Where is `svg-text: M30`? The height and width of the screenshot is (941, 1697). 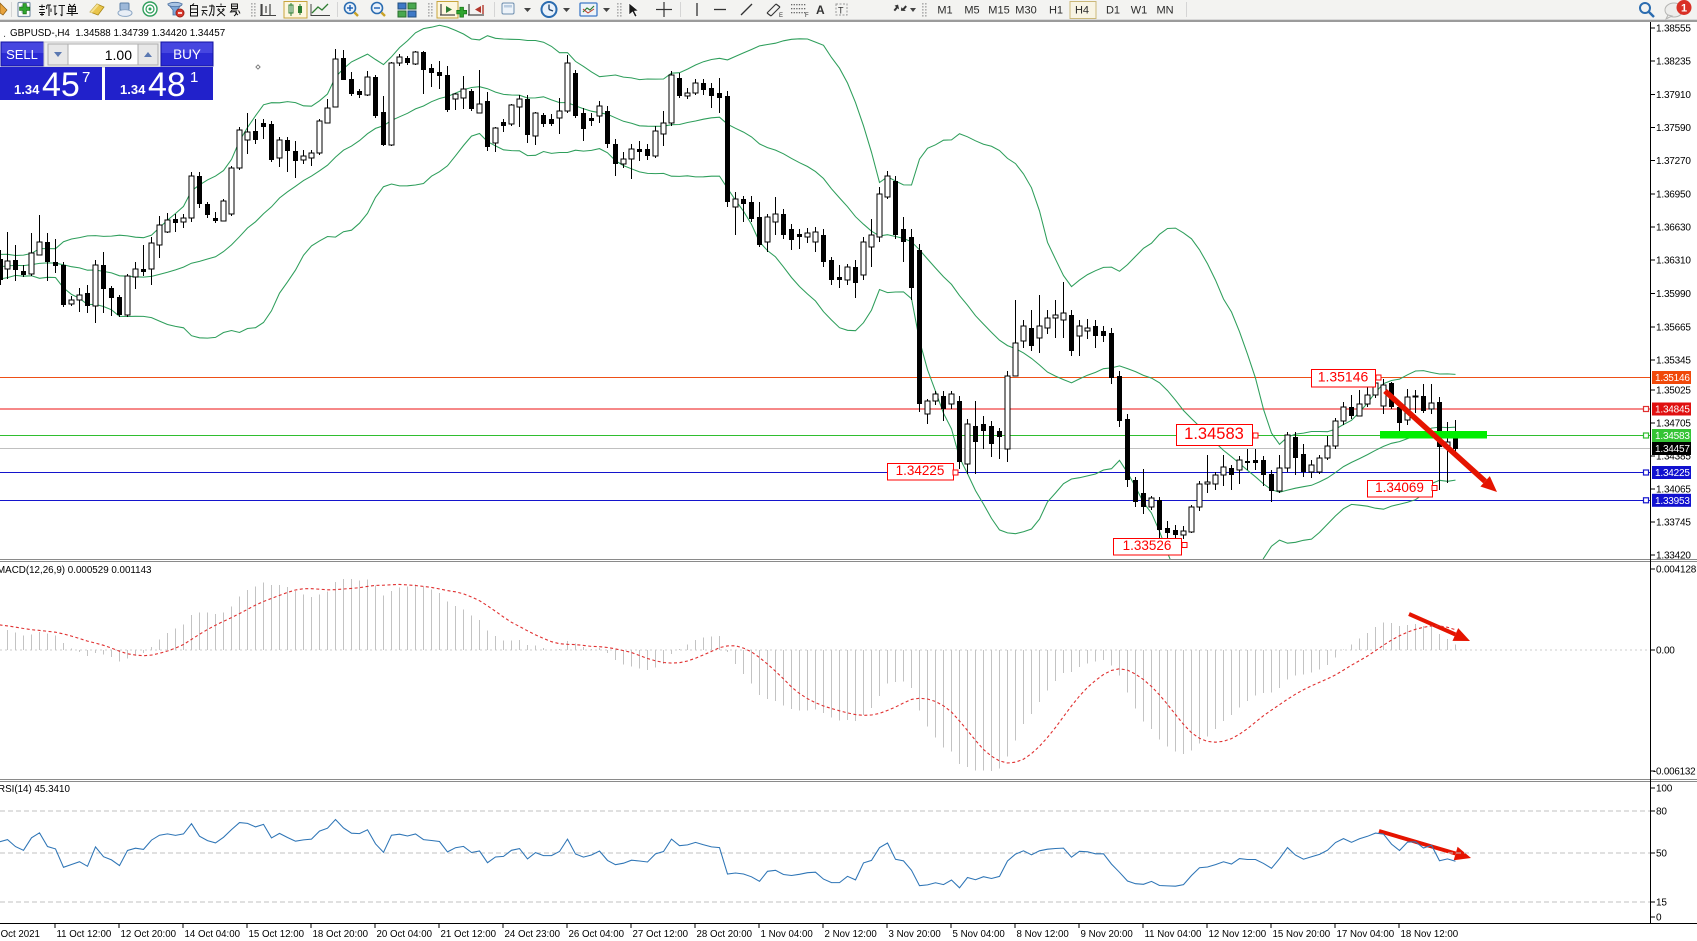 svg-text: M30 is located at coordinates (1025, 11).